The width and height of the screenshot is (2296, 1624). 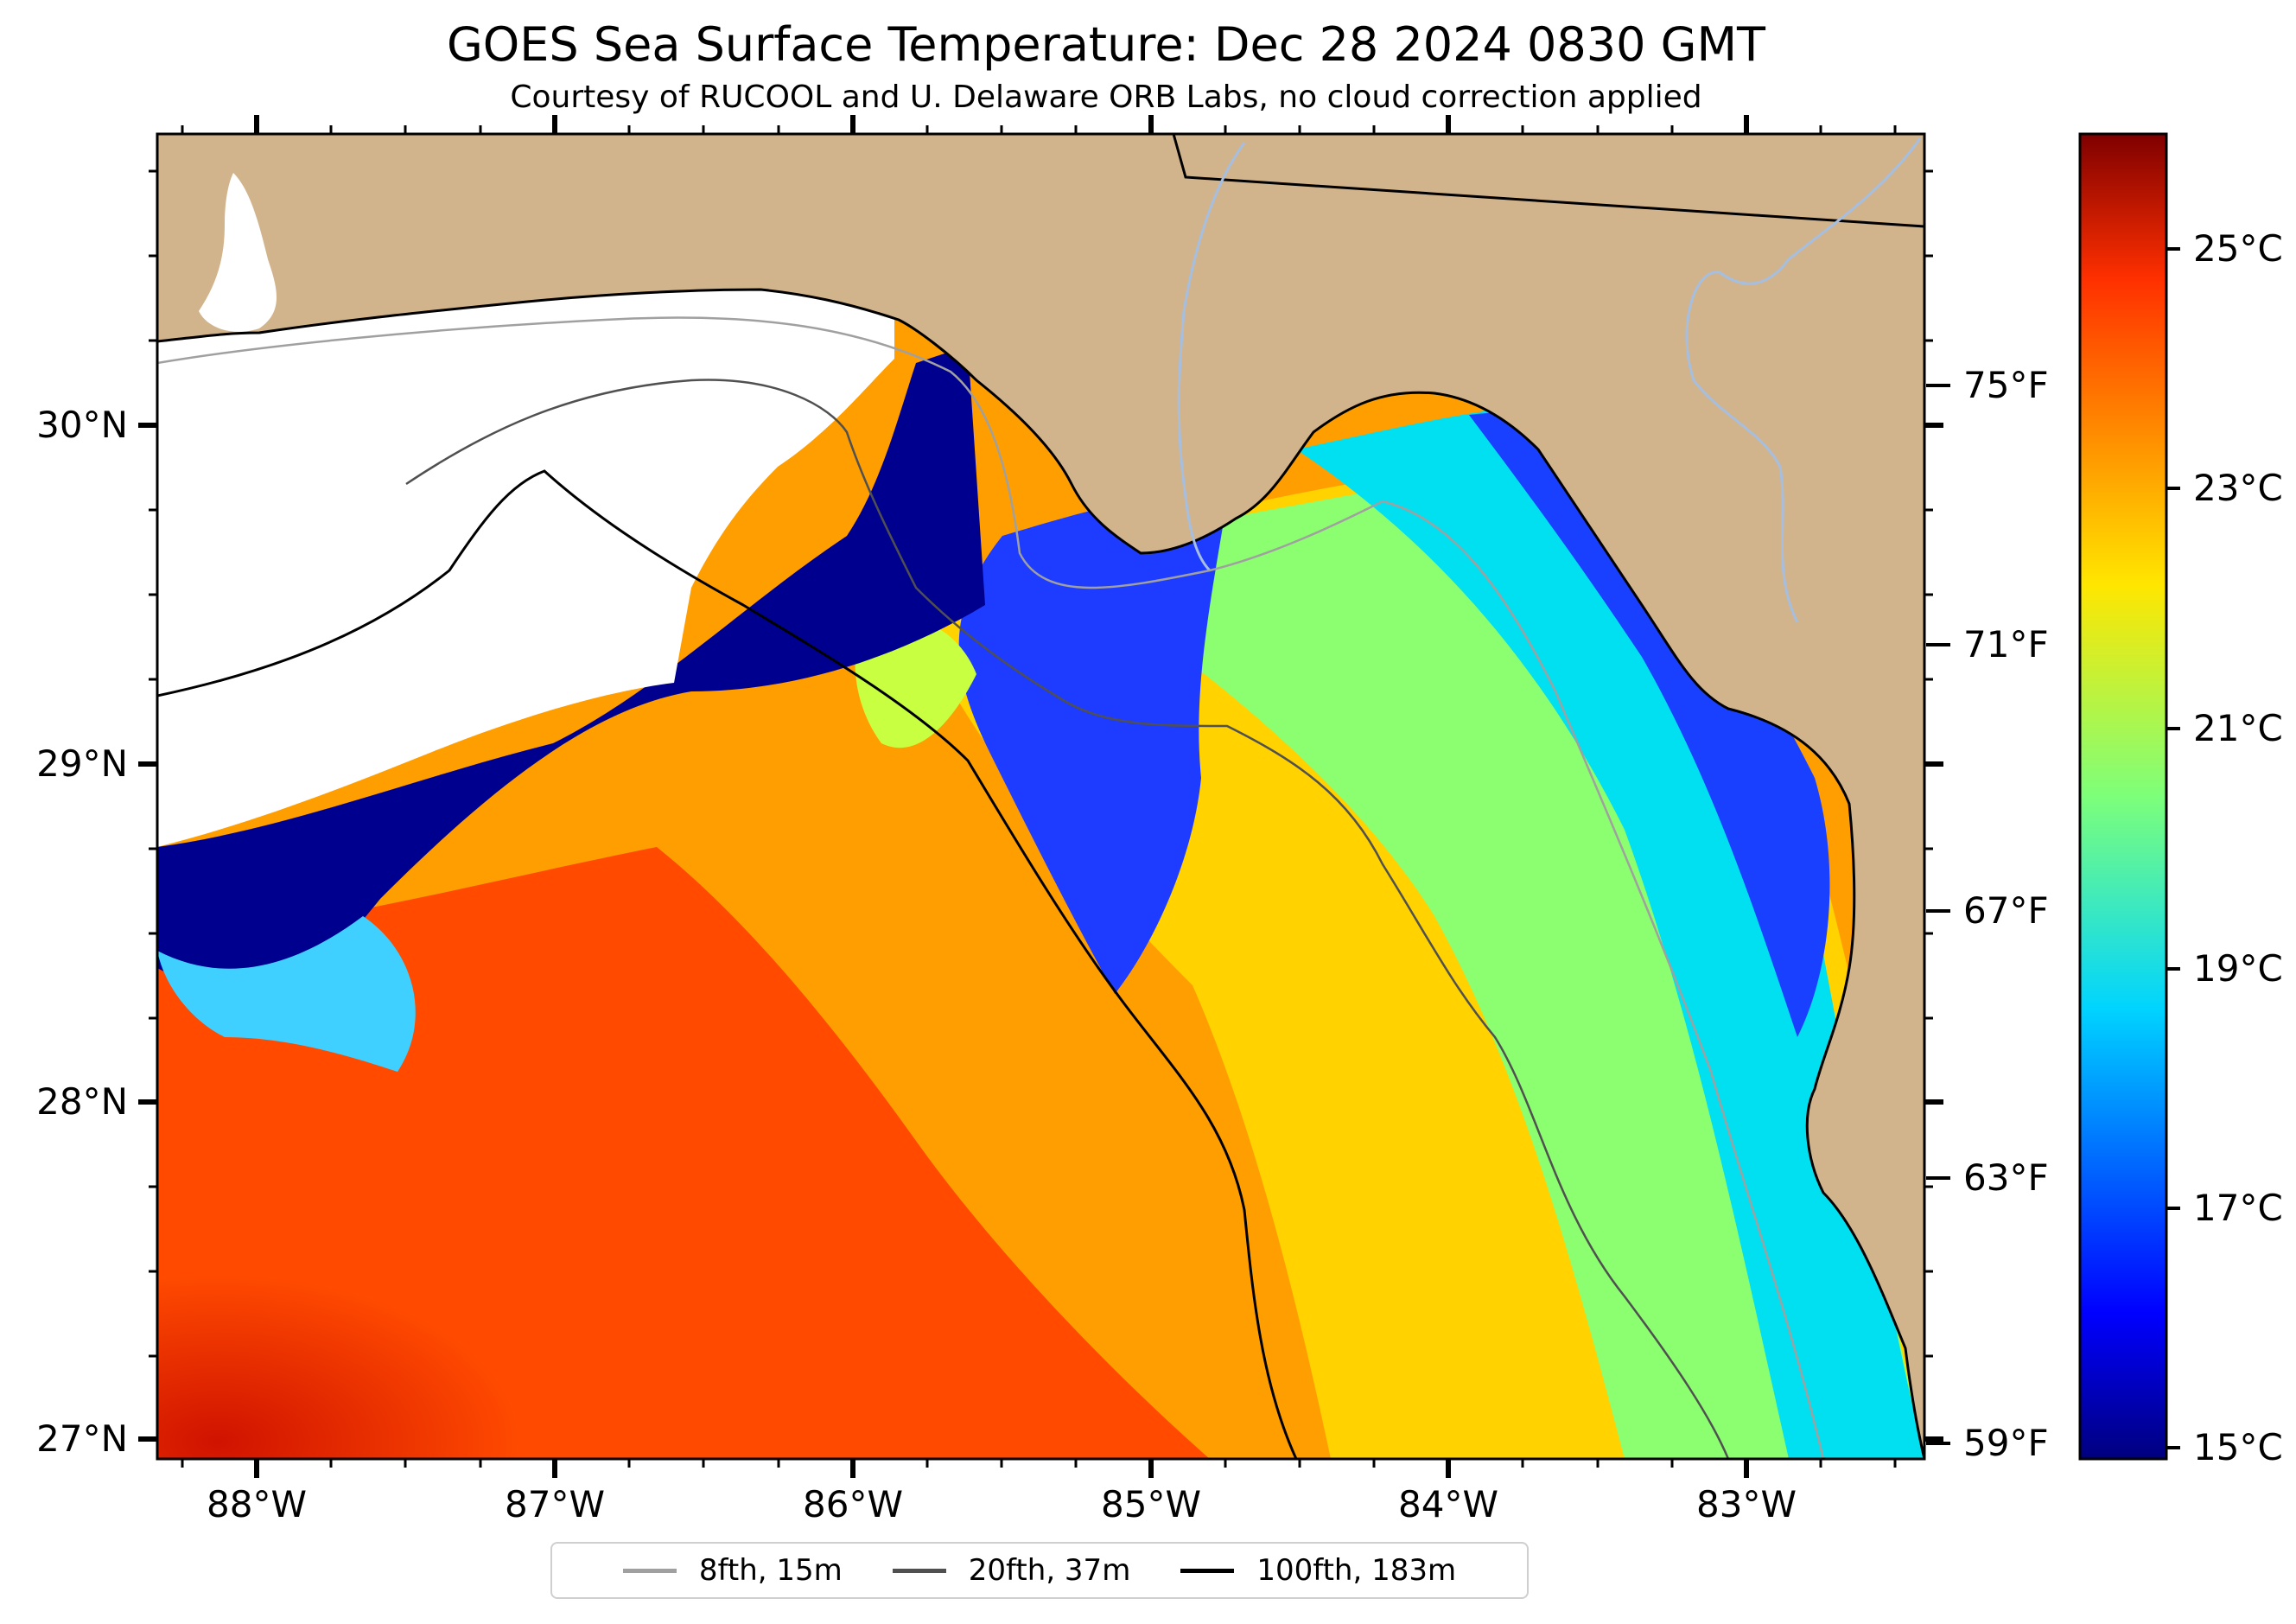 I want to click on fahrenheit-label-71: 71°F, so click(x=2006, y=644).